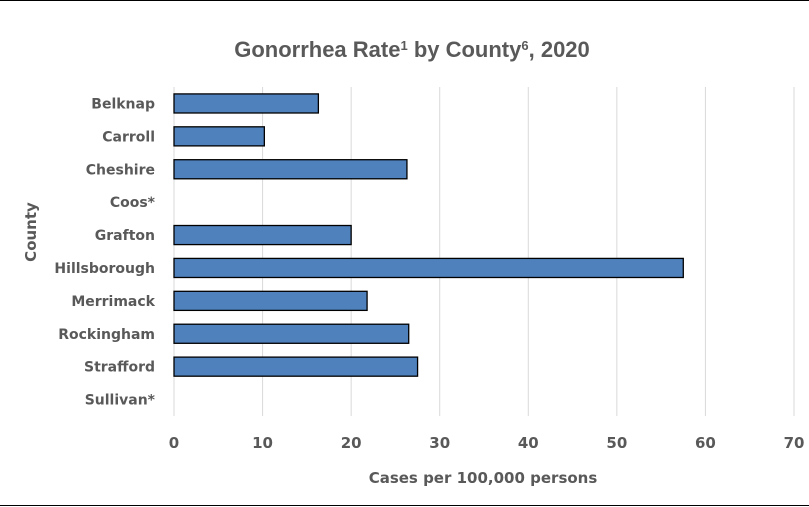 The height and width of the screenshot is (507, 809). Describe the element at coordinates (128, 137) in the screenshot. I see `category-label: Carroll` at that location.